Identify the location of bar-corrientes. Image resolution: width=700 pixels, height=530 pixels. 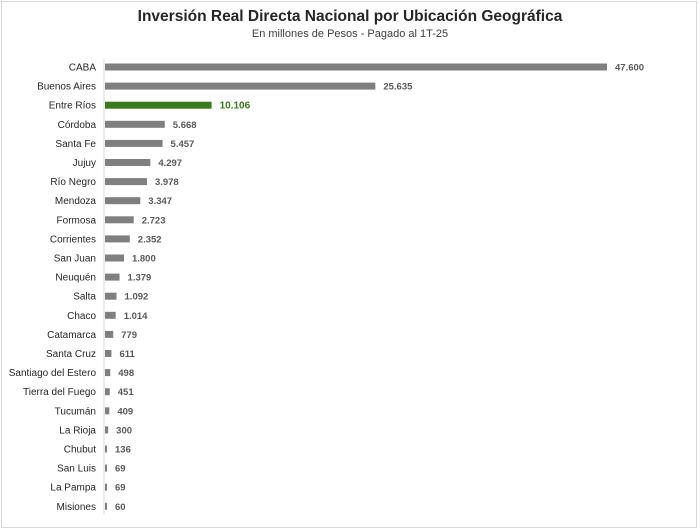
(117, 239).